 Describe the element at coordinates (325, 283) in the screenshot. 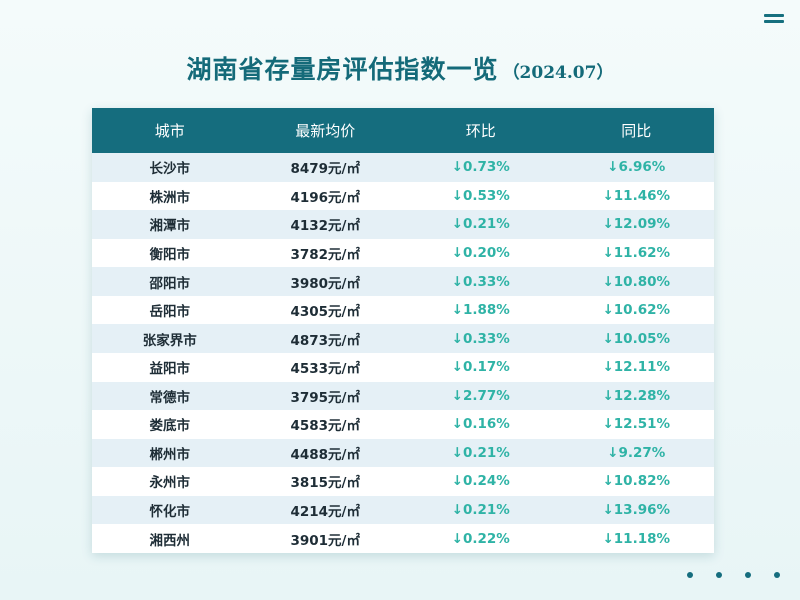

I see `cell-price: 3980元/㎡` at that location.